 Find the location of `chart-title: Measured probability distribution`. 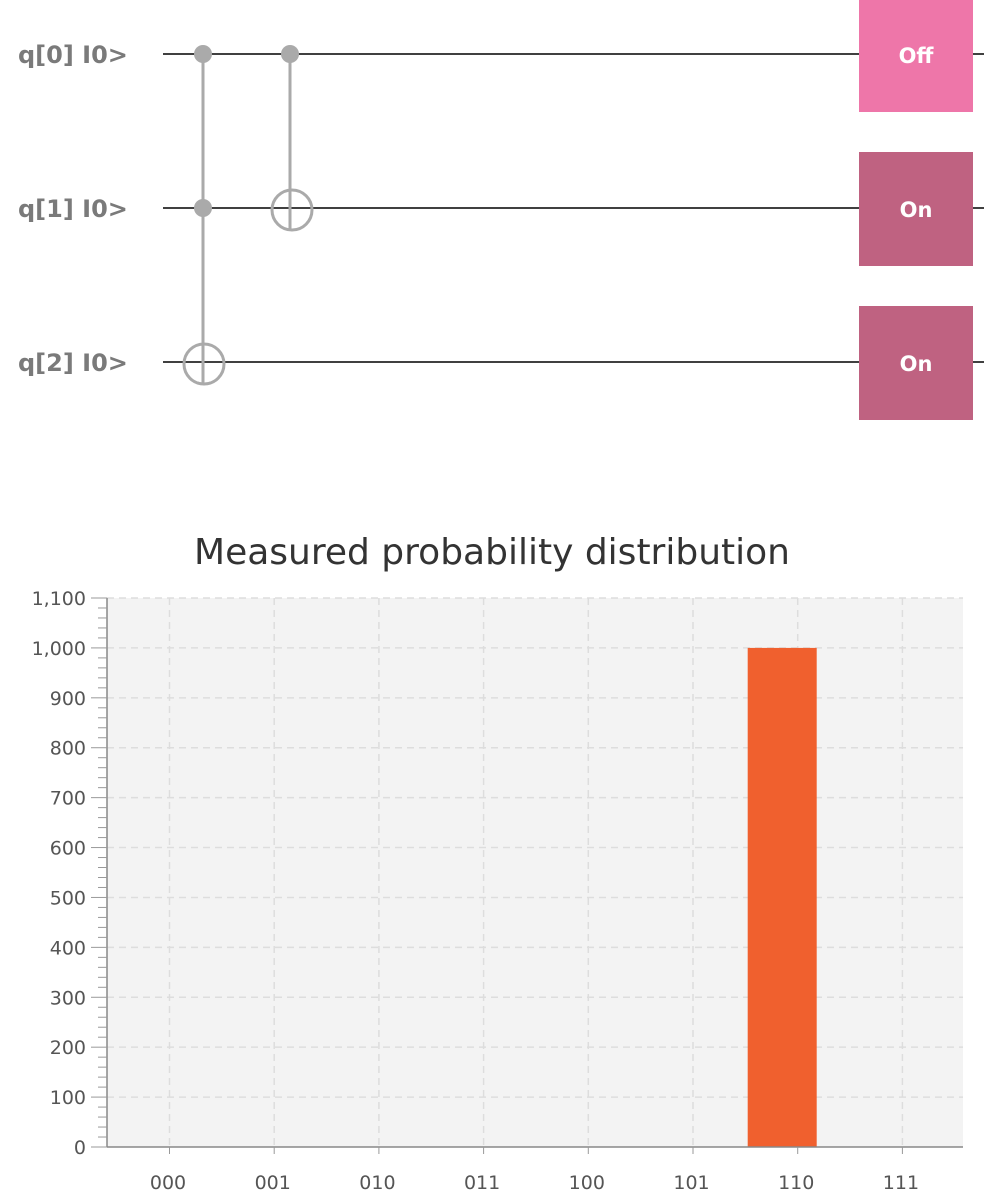

chart-title: Measured probability distribution is located at coordinates (492, 552).